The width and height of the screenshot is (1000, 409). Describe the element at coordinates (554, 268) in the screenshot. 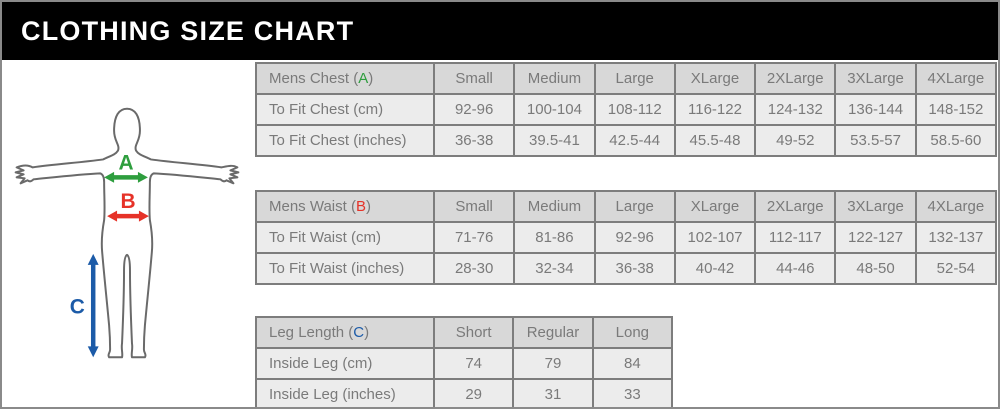

I see `size-value: 32-34` at that location.